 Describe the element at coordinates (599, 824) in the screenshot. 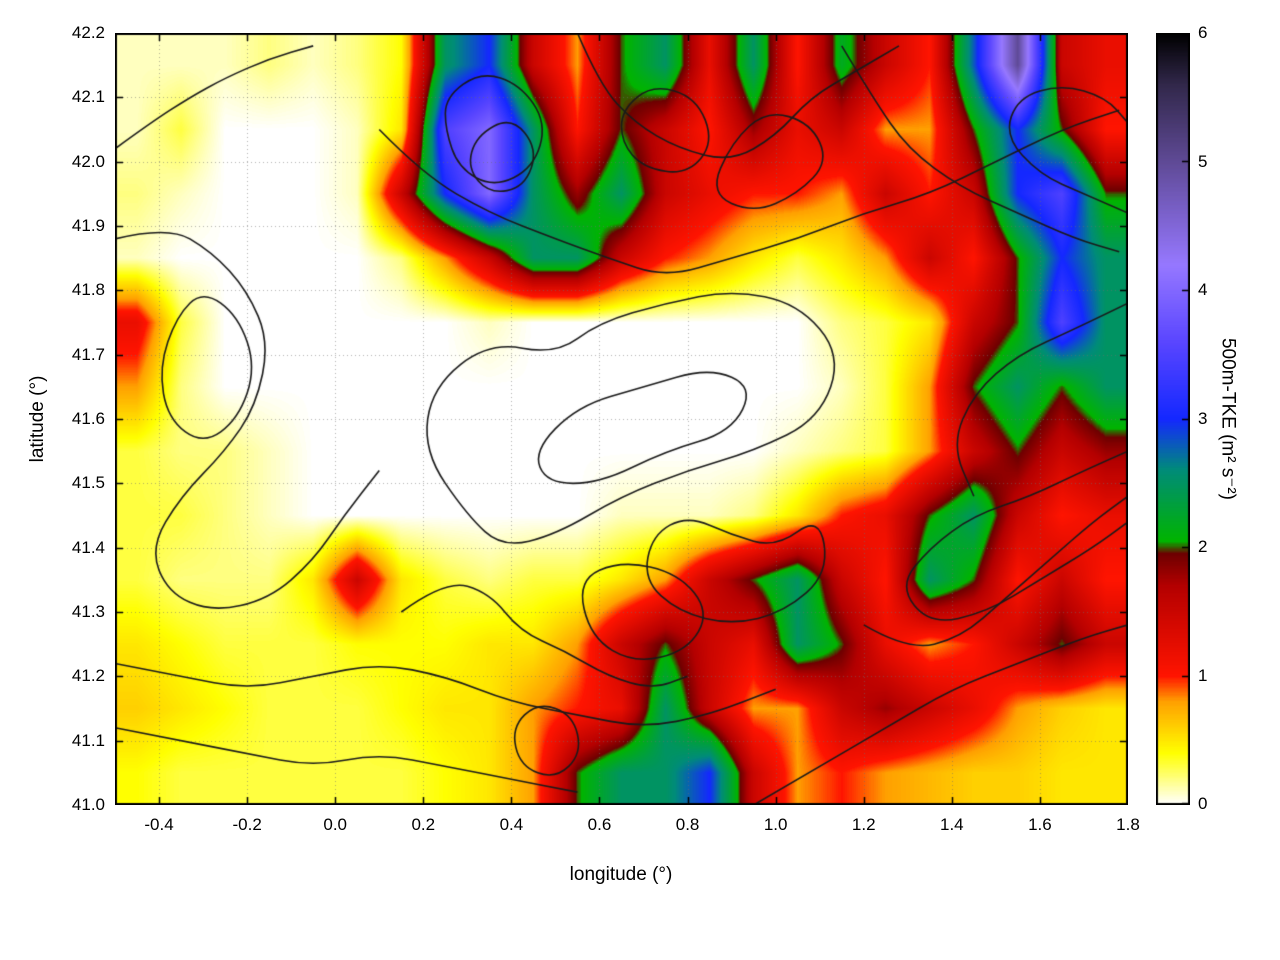

I see `x-tick-label: 0.6` at that location.